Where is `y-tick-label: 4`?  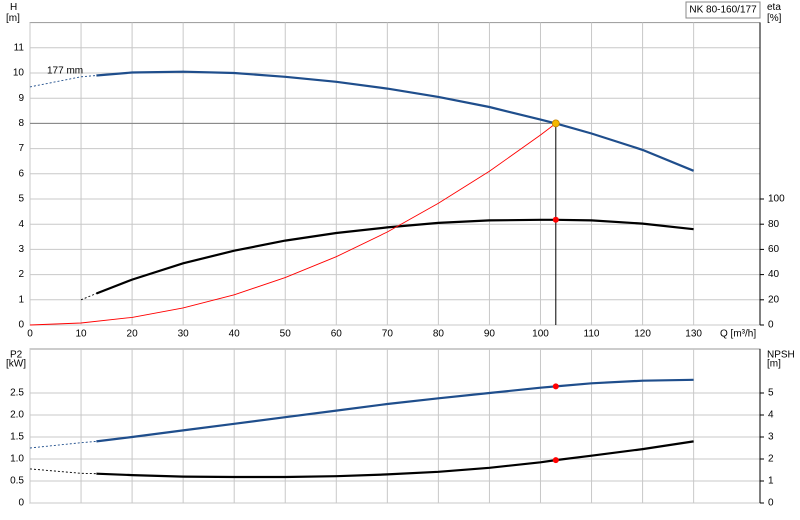
y-tick-label: 4 is located at coordinates (21, 224).